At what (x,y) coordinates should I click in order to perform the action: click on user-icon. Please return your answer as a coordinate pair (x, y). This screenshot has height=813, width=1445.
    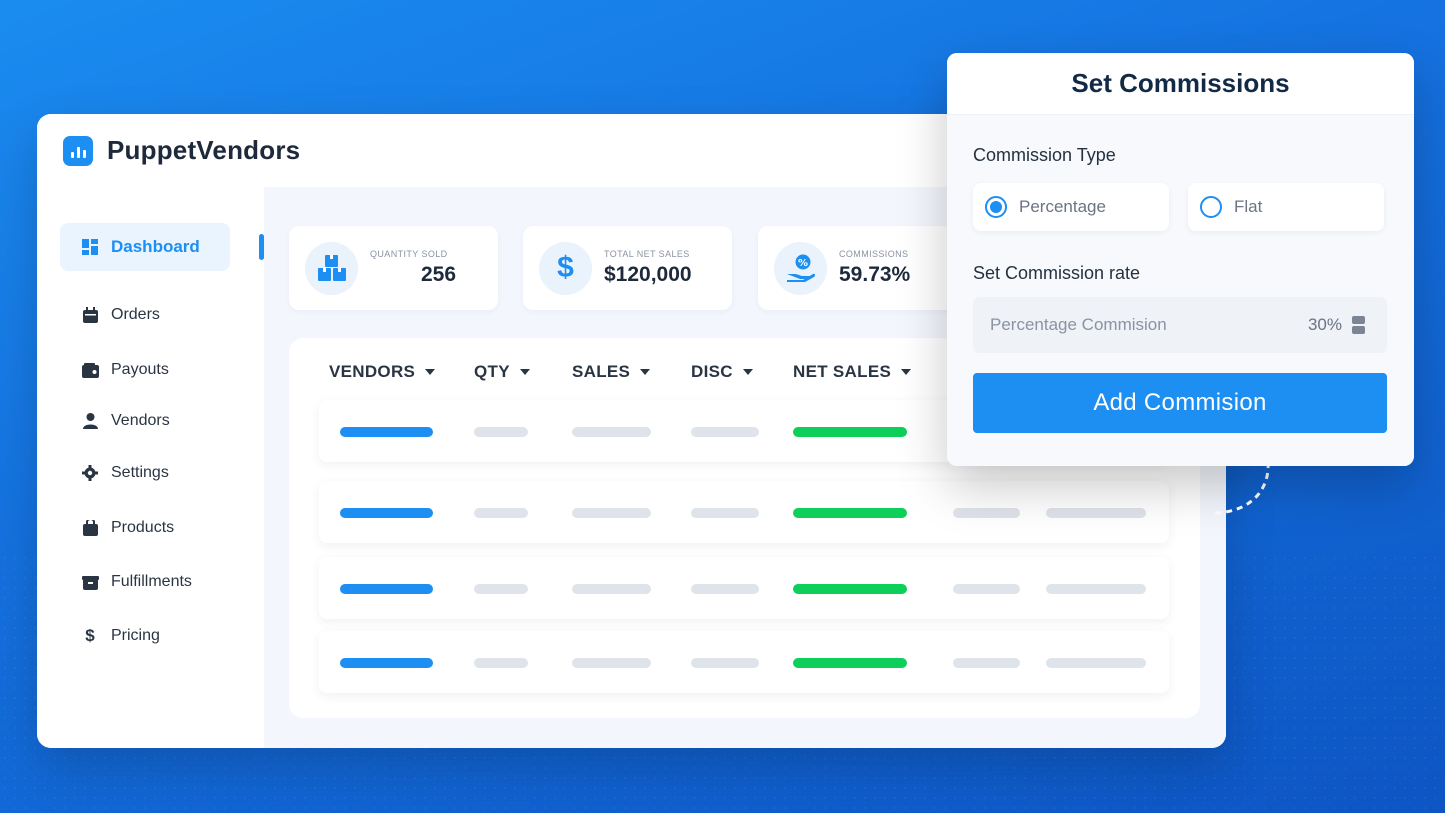
    Looking at the image, I should click on (90, 421).